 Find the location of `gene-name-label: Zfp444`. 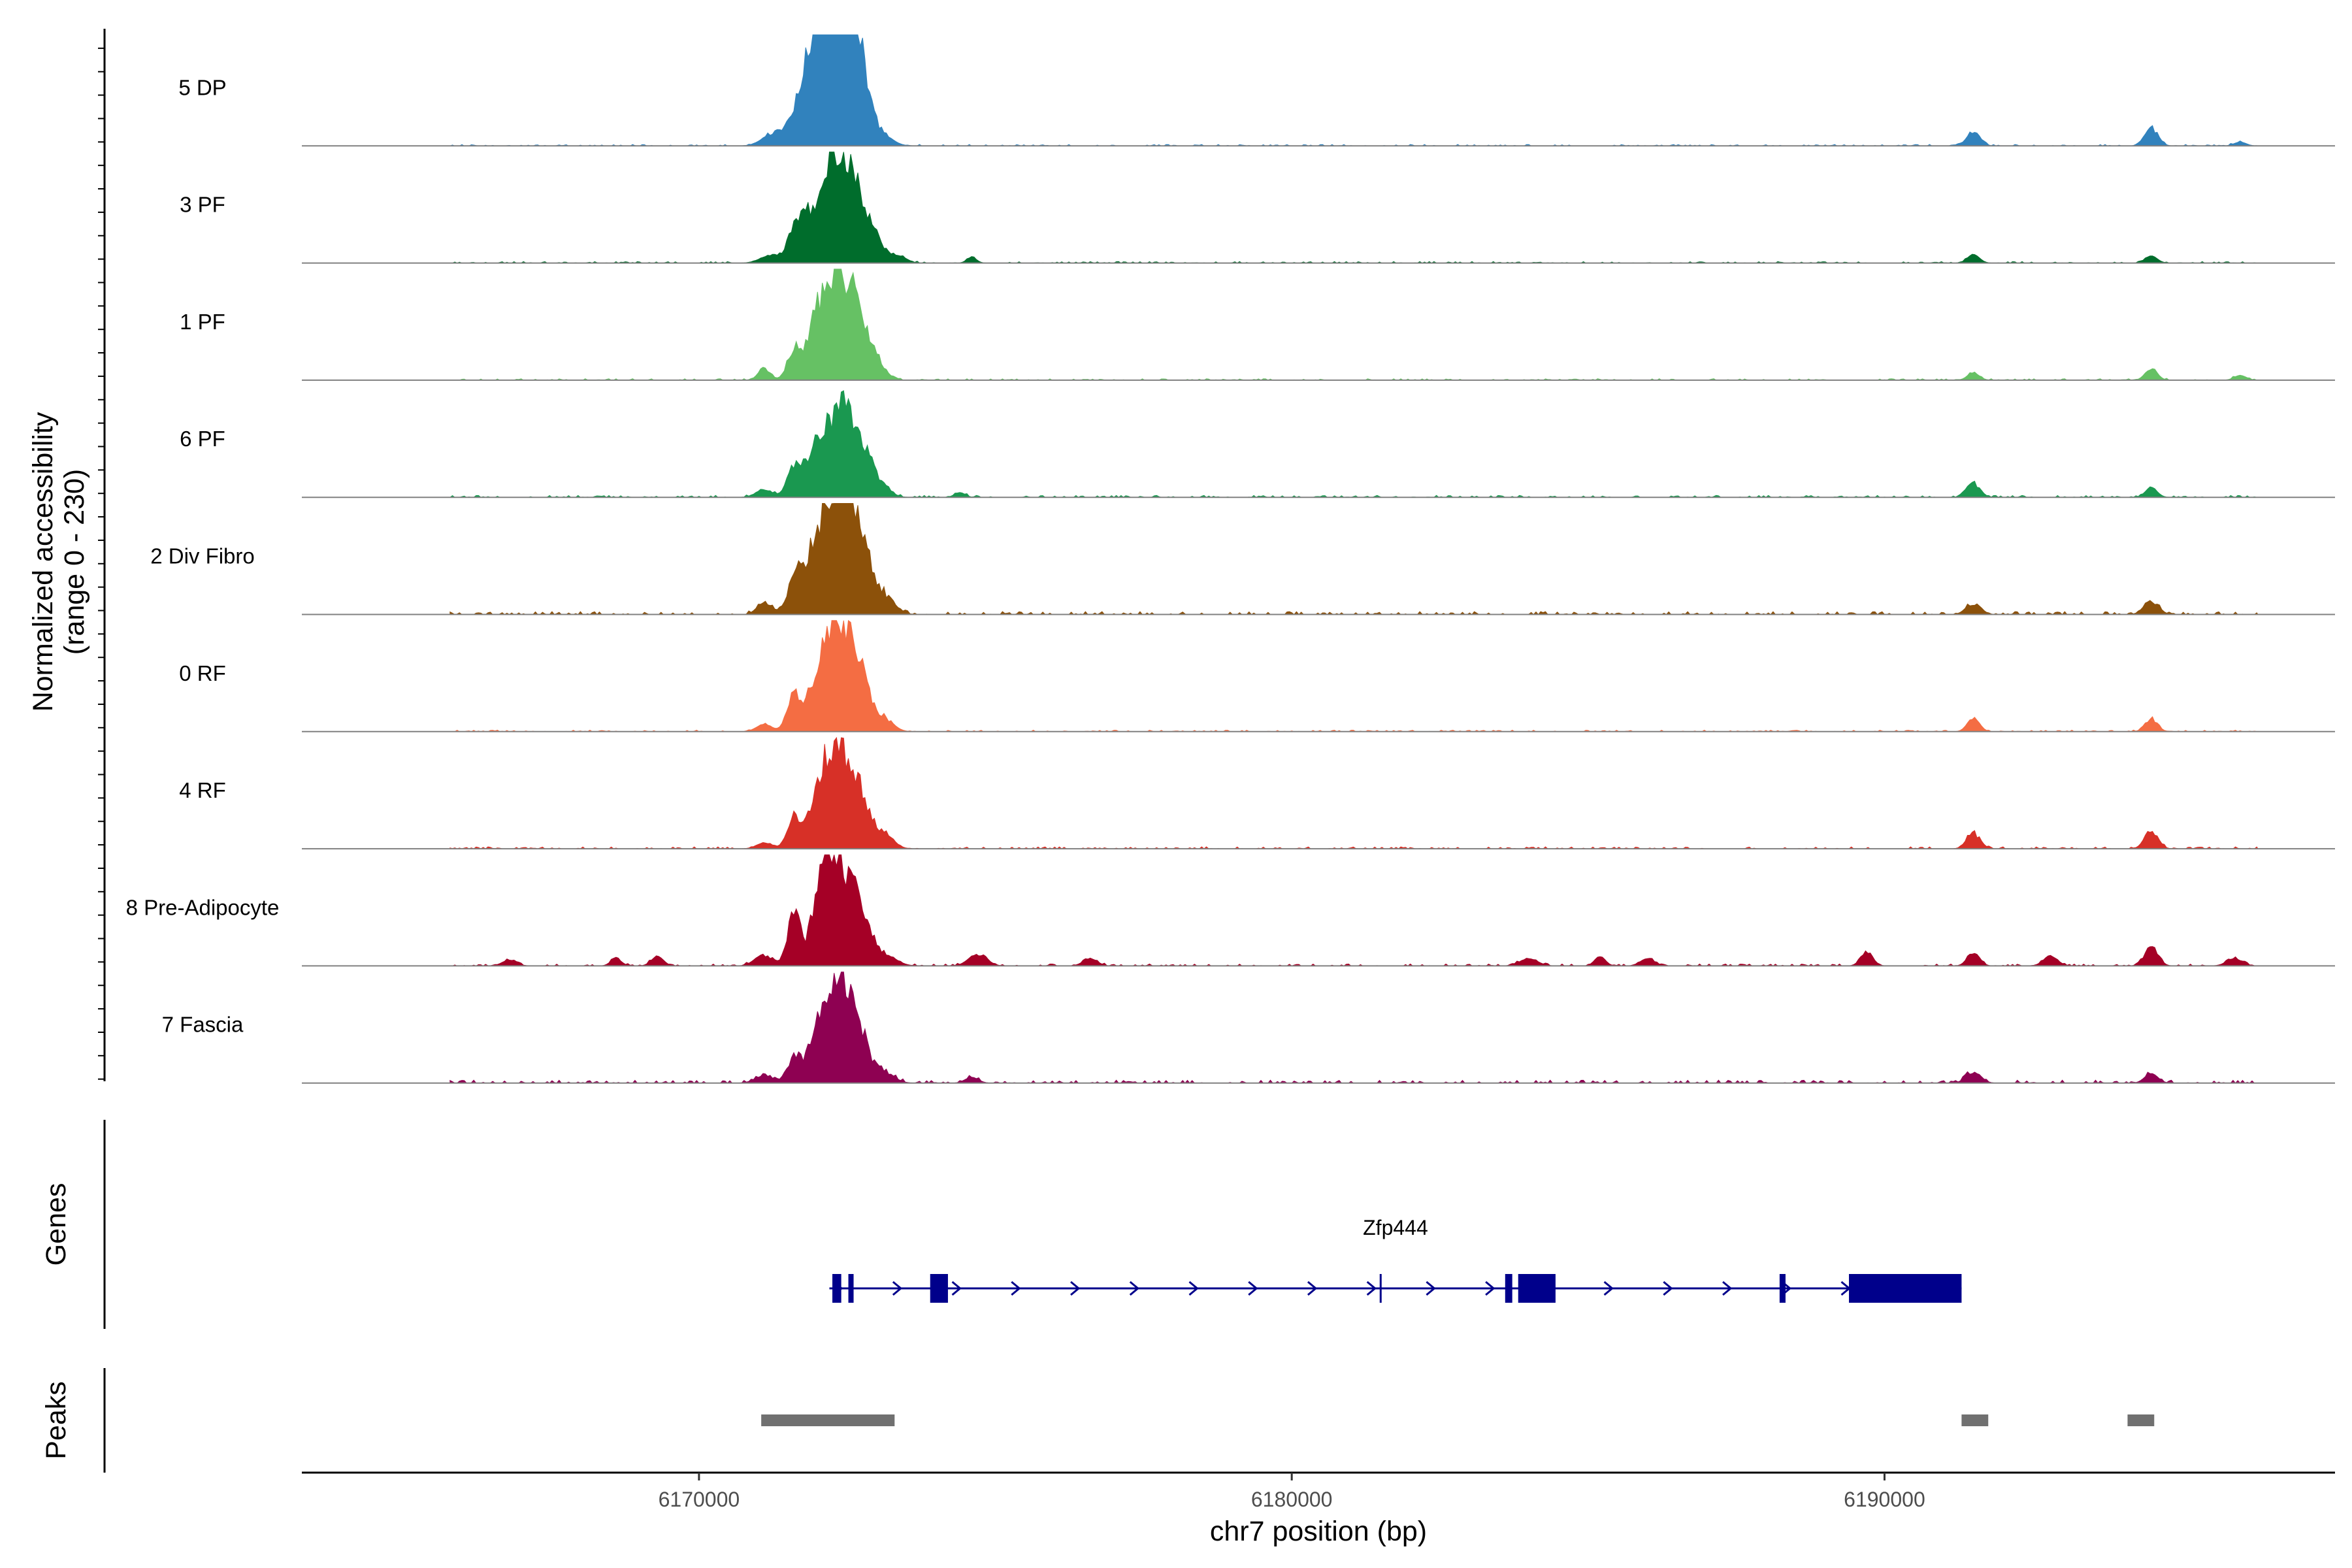

gene-name-label: Zfp444 is located at coordinates (1395, 1227).